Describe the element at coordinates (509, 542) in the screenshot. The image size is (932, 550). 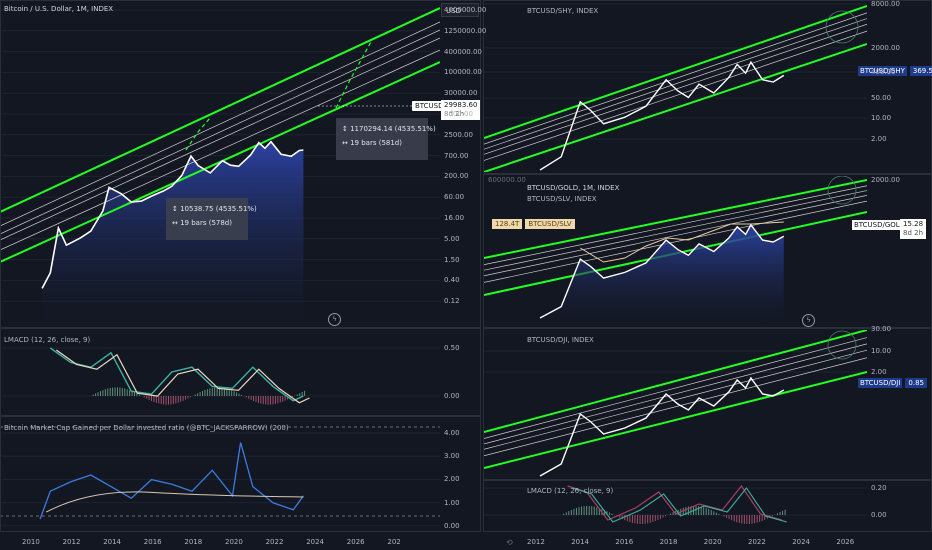
I see `goto-date-icon: ⟲` at that location.